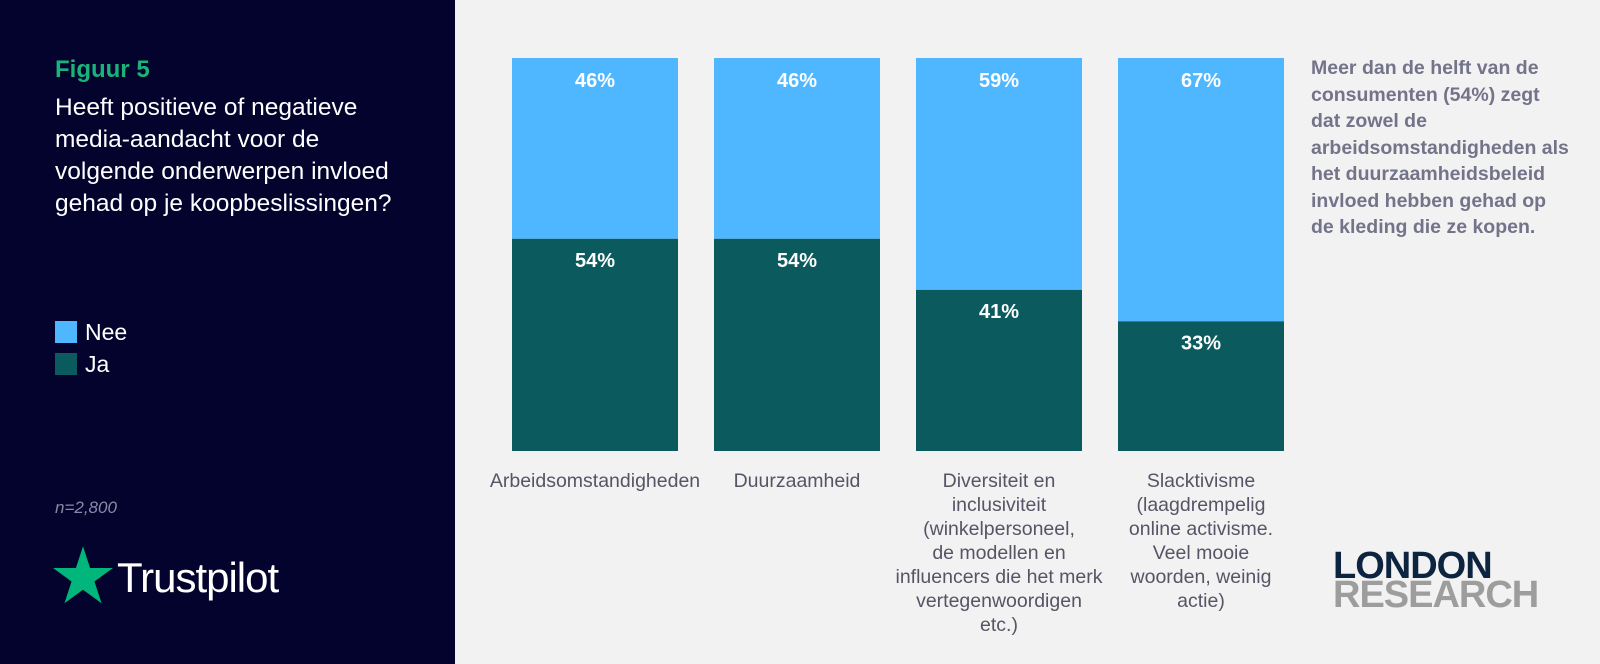 This screenshot has height=664, width=1600. I want to click on trustpilot-wordmark: Trustpilot, so click(198, 577).